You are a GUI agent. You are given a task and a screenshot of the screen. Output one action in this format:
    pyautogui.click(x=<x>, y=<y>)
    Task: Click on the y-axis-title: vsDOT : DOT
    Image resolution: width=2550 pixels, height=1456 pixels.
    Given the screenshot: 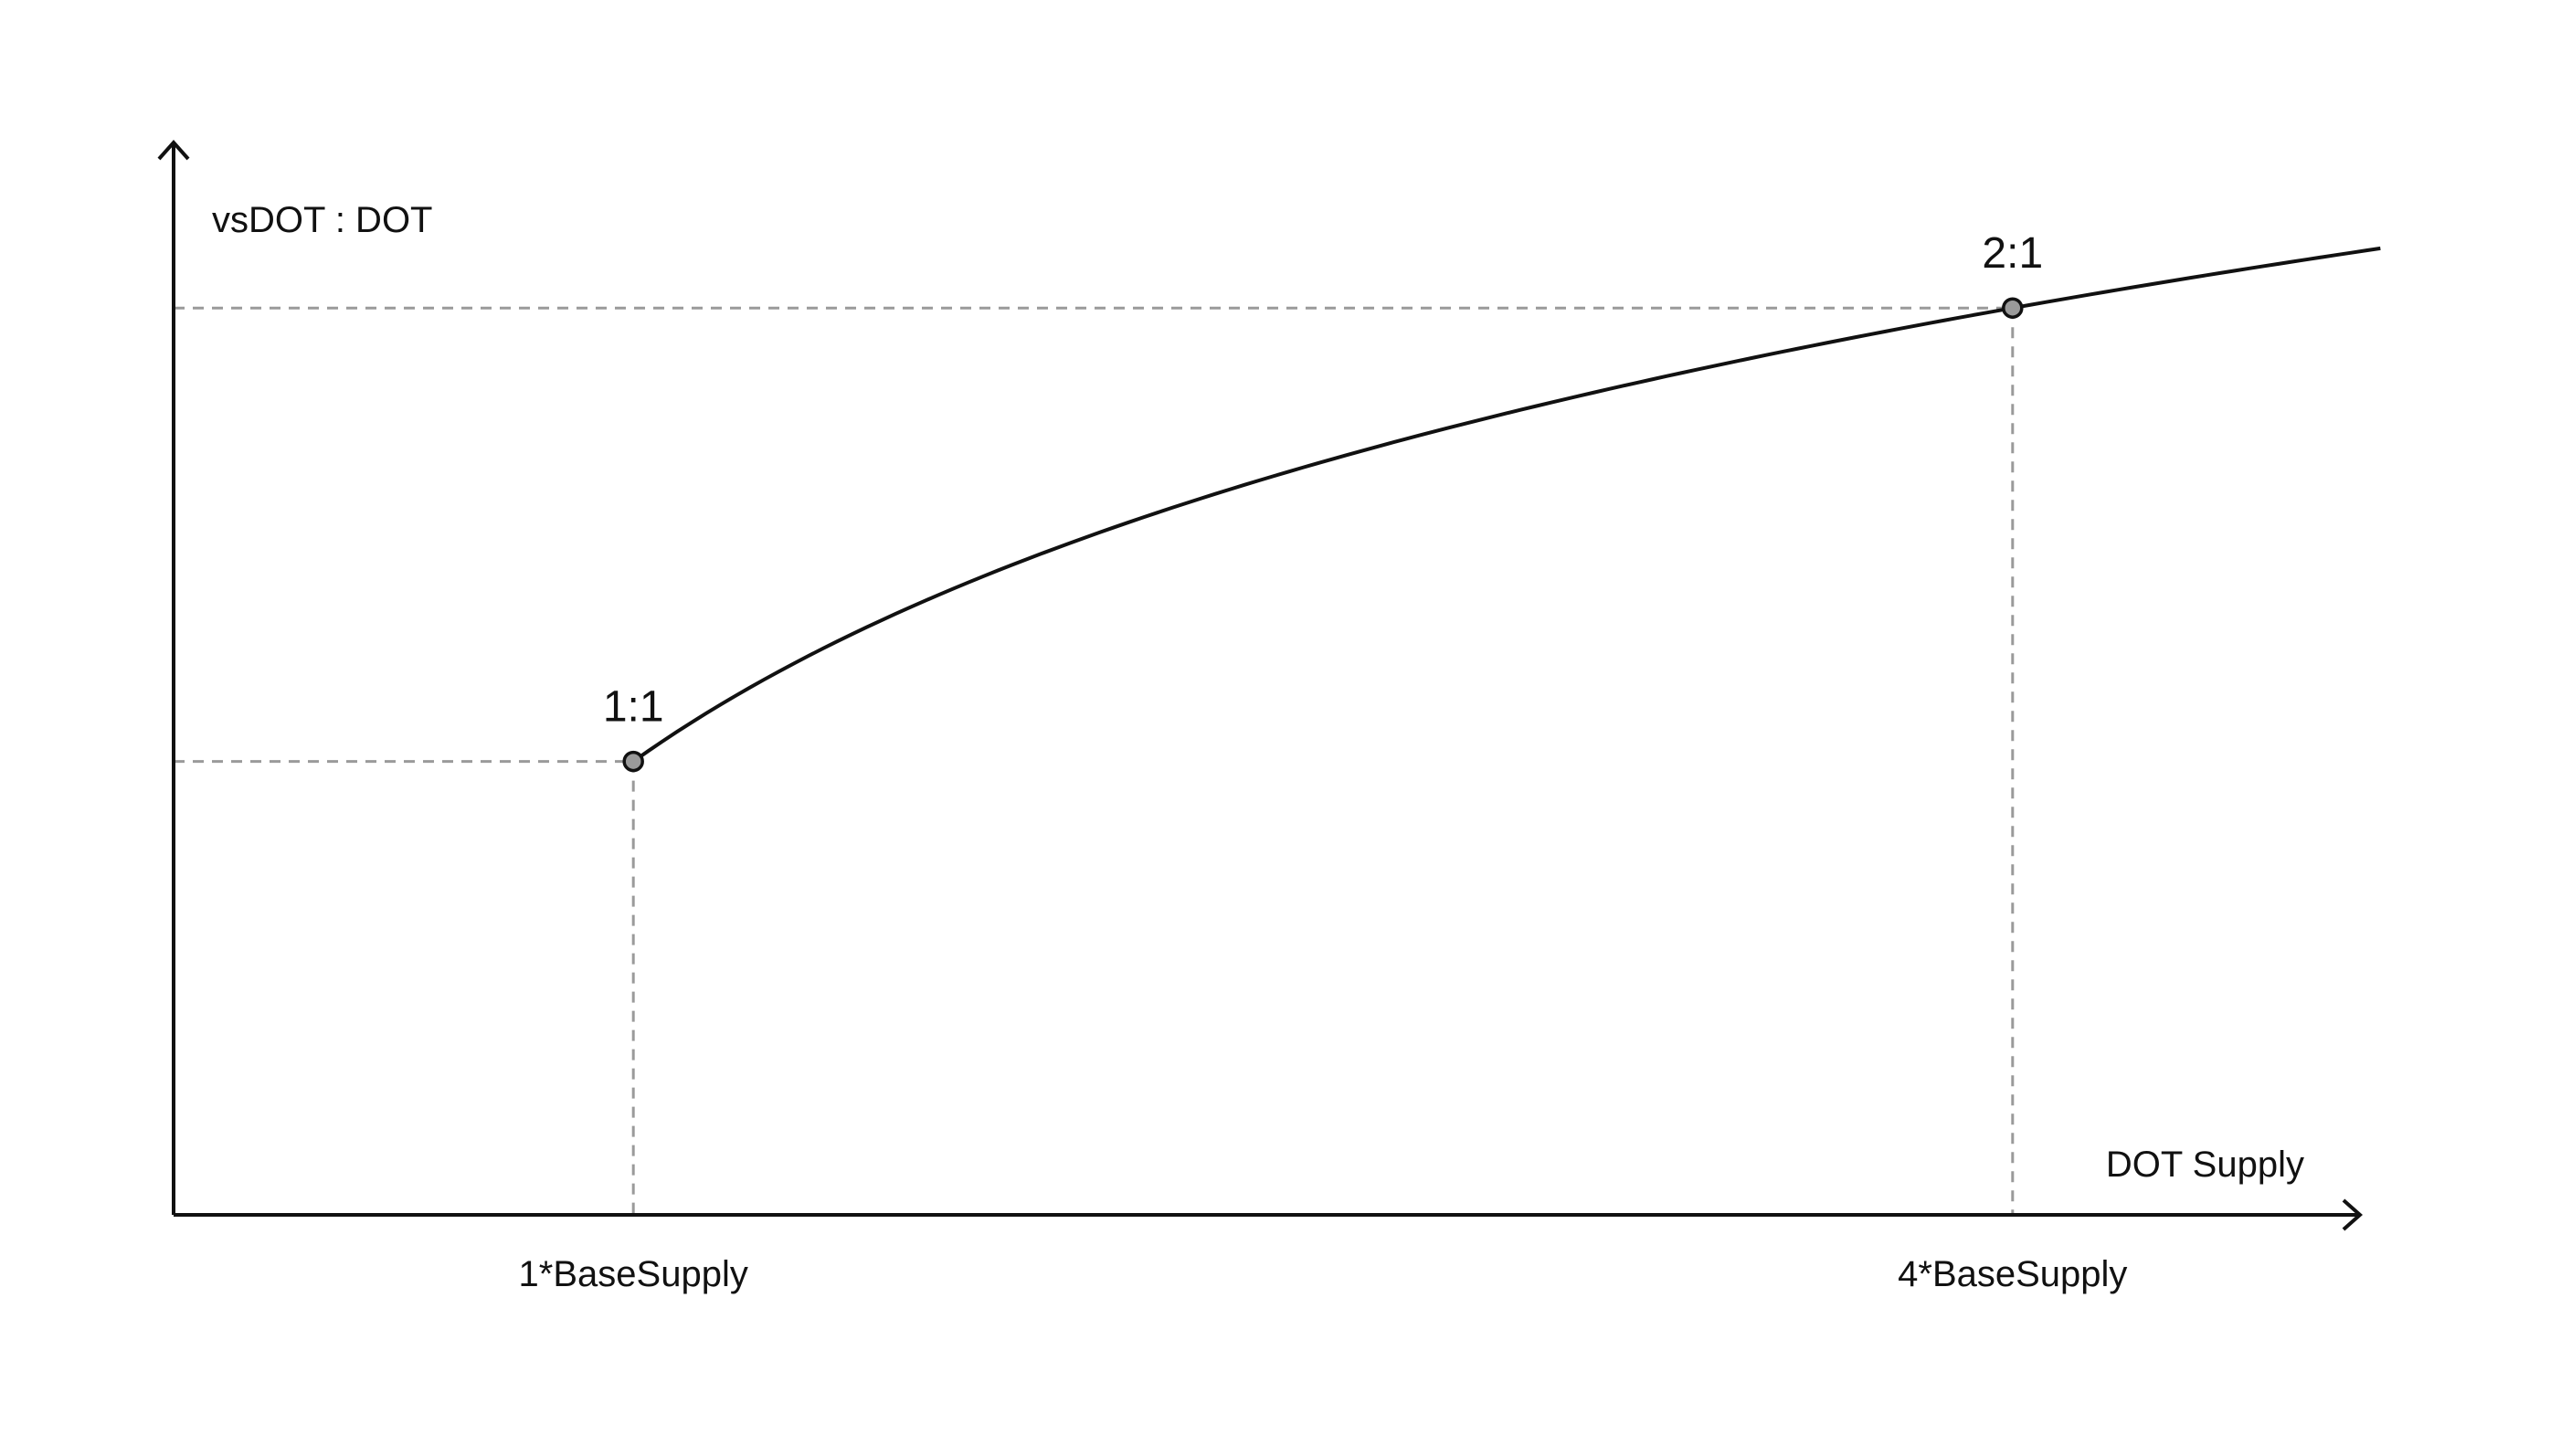 What is the action you would take?
    pyautogui.click(x=322, y=220)
    